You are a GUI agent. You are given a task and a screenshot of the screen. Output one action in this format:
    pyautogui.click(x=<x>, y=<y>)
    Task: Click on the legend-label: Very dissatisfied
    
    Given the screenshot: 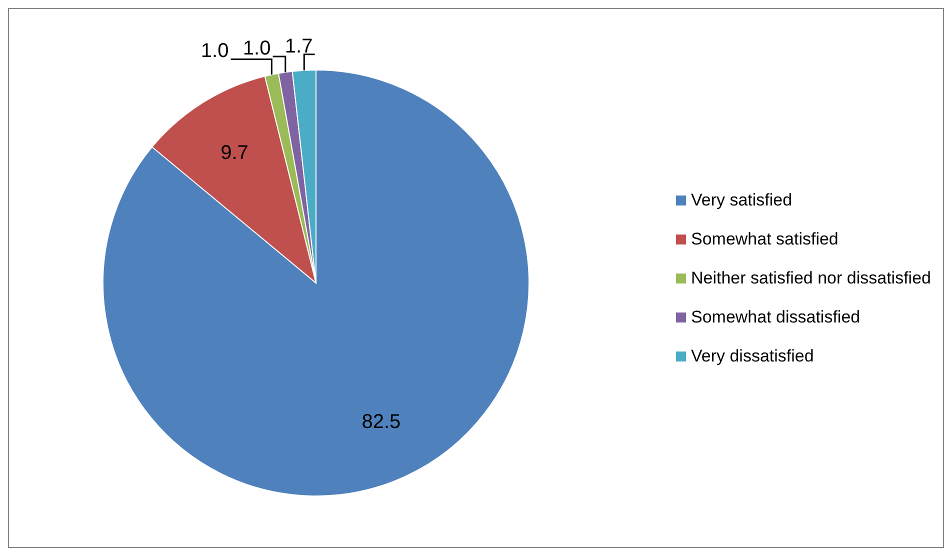 What is the action you would take?
    pyautogui.click(x=752, y=357)
    